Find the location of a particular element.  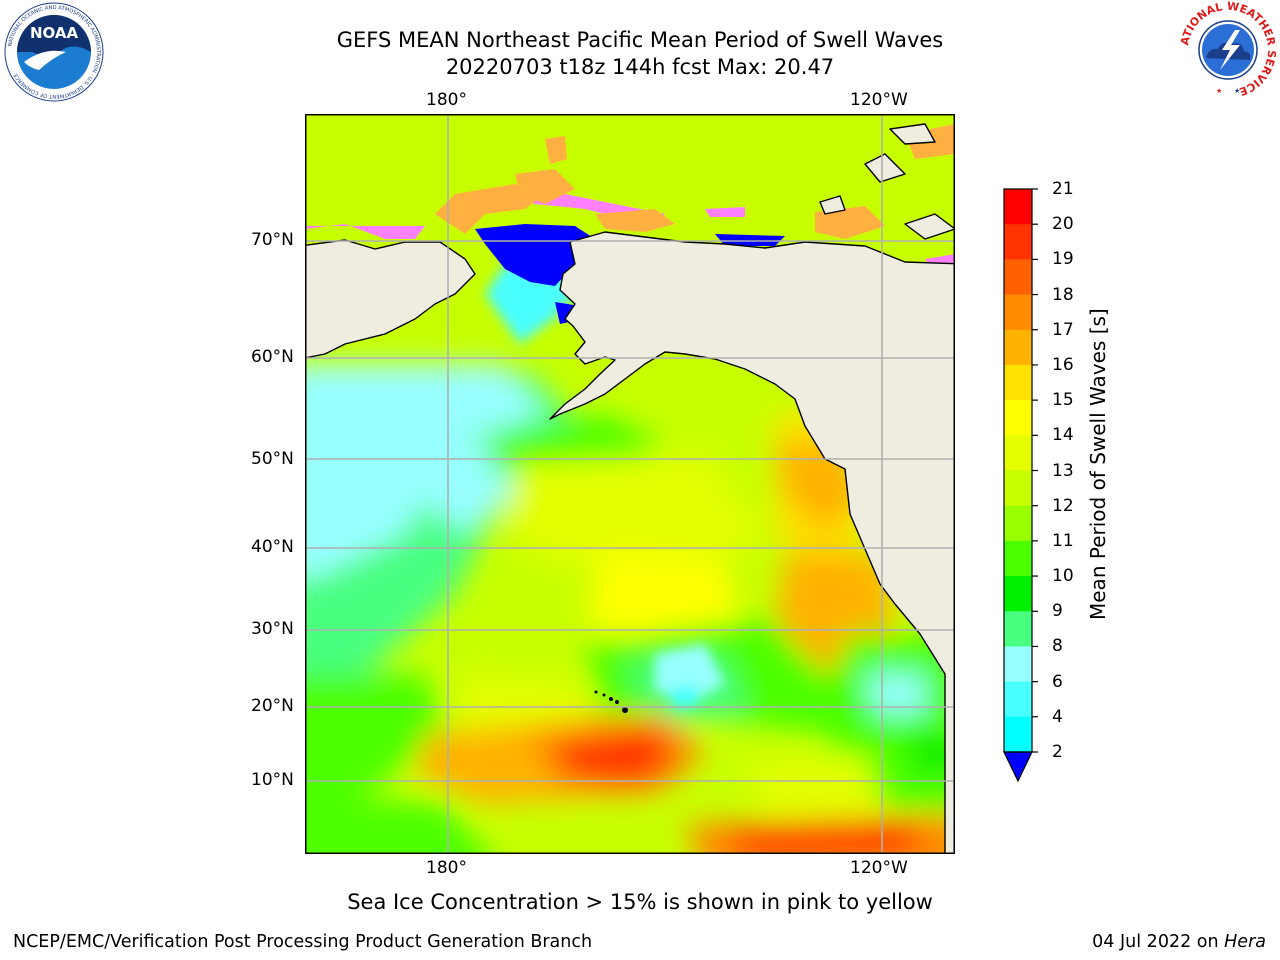

footer-date: 04 Jul 2022 on Hera is located at coordinates (1179, 942).